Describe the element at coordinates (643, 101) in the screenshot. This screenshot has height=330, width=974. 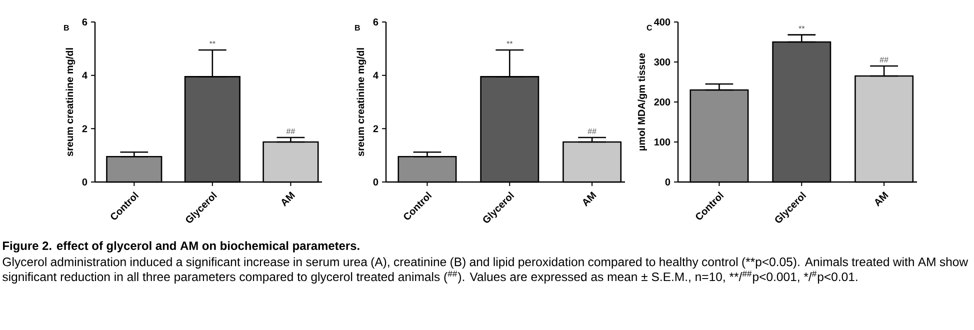
I see `y-axis-title: µmol MDA/gm tissue` at that location.